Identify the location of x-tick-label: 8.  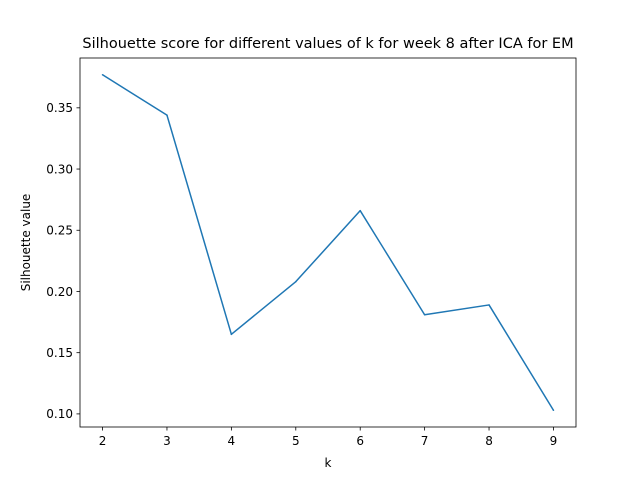
(489, 441).